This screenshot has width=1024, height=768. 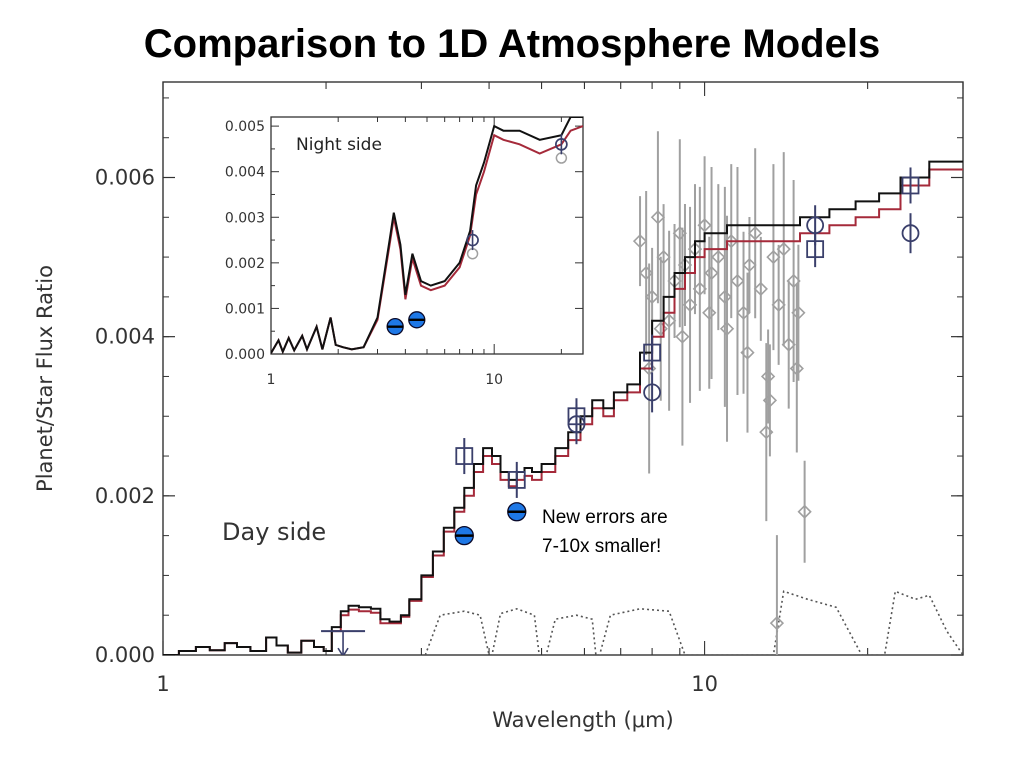 I want to click on y-tick-label-2: 0.004, so click(x=125, y=337).